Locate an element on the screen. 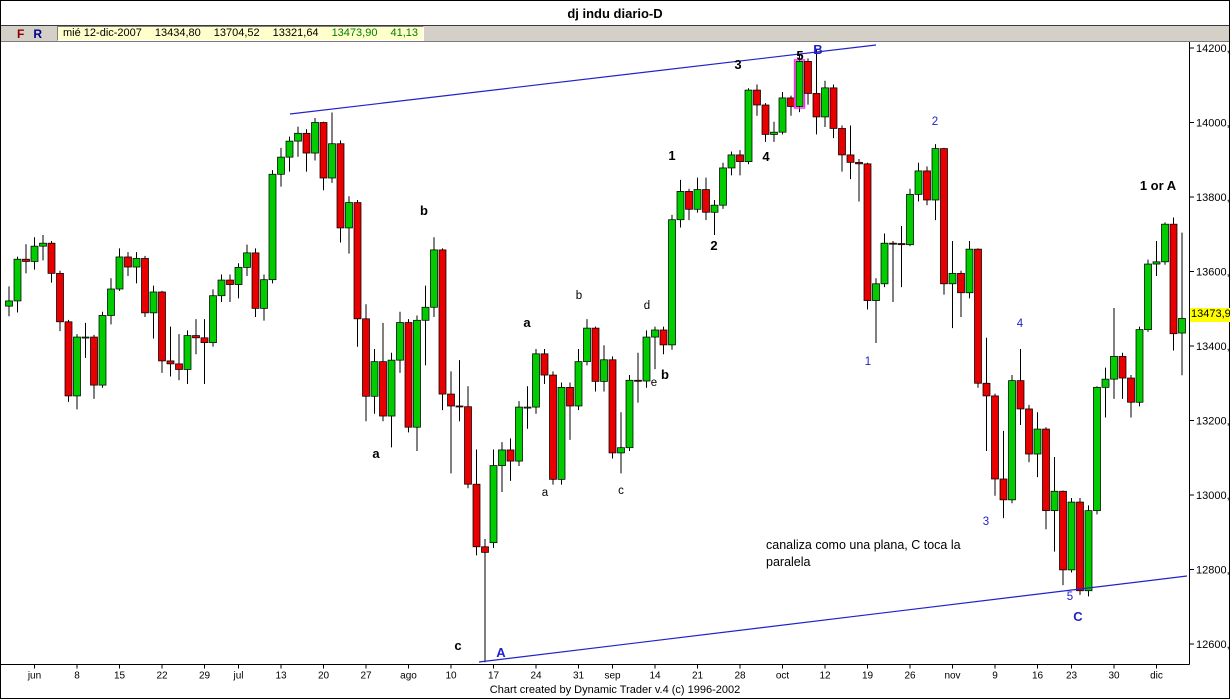 The height and width of the screenshot is (700, 1230). x-axis-label: 13 is located at coordinates (281, 676).